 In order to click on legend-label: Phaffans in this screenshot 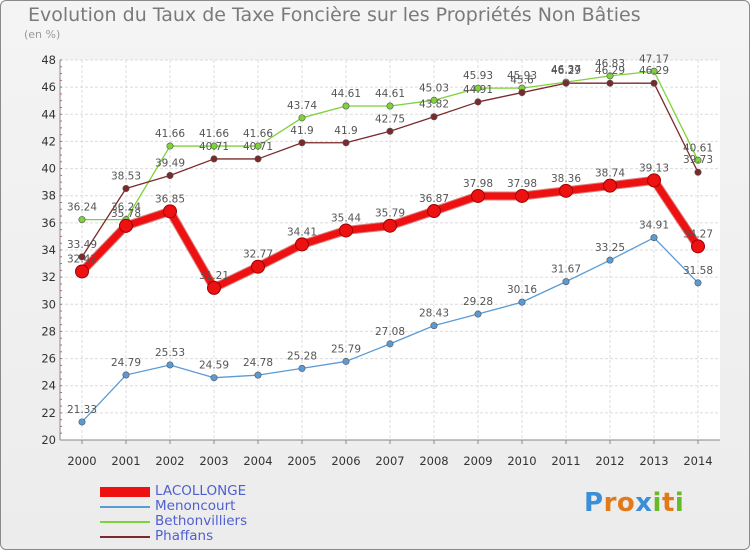, I will do `click(184, 536)`.